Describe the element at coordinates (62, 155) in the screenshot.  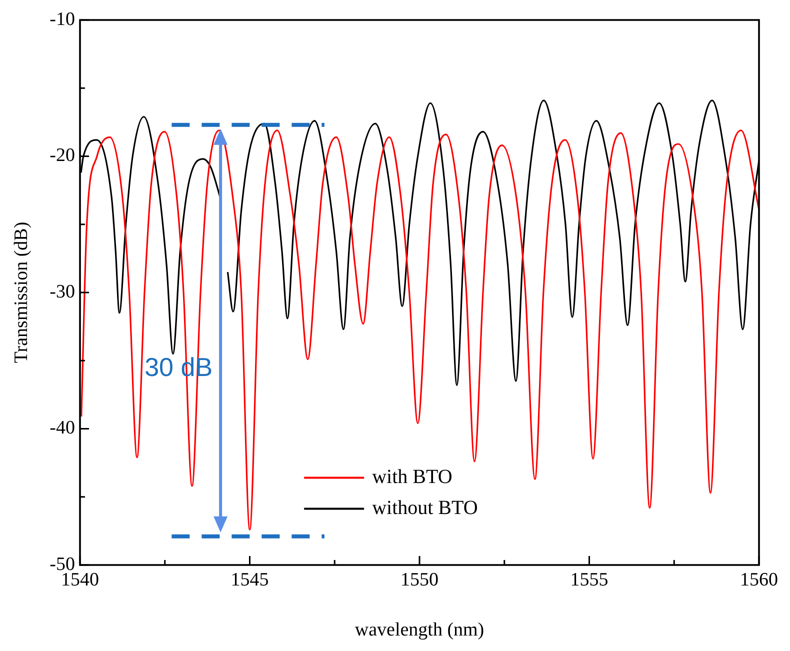
I see `y-tick-label: -20` at that location.